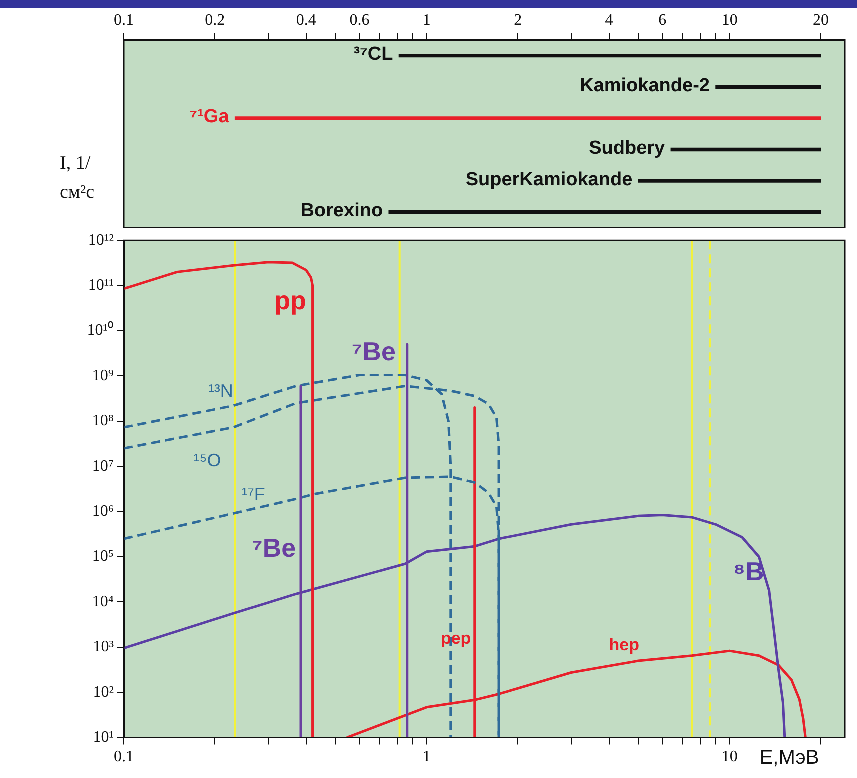 The width and height of the screenshot is (857, 778). What do you see at coordinates (254, 494) in the screenshot?
I see `series-label: ¹⁷F` at bounding box center [254, 494].